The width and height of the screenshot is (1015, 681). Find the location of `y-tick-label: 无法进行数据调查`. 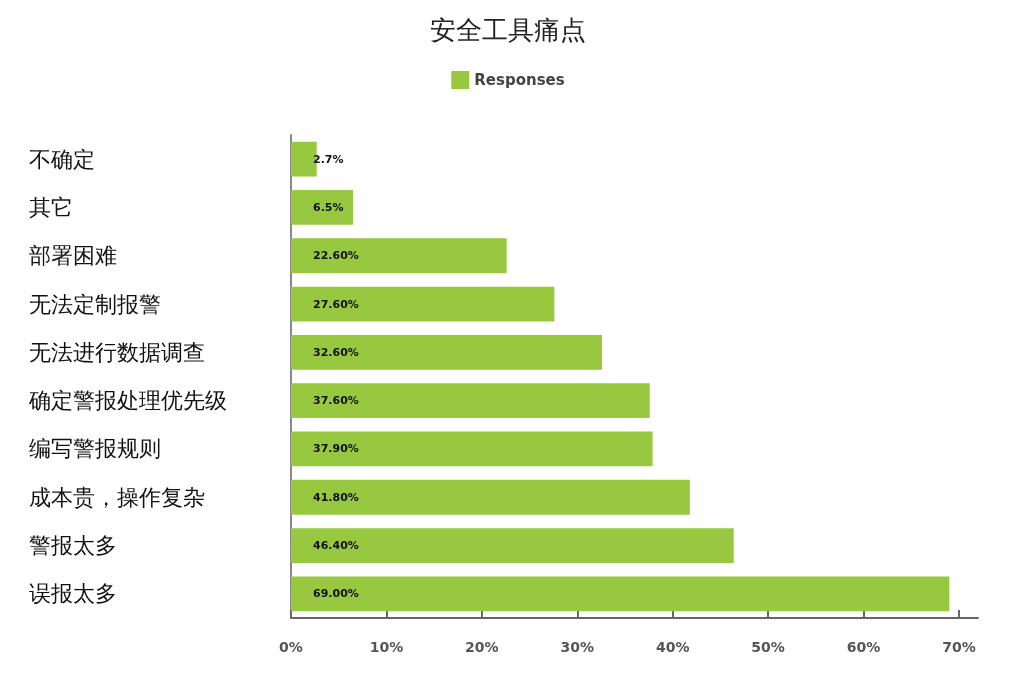

y-tick-label: 无法进行数据调查 is located at coordinates (117, 352).